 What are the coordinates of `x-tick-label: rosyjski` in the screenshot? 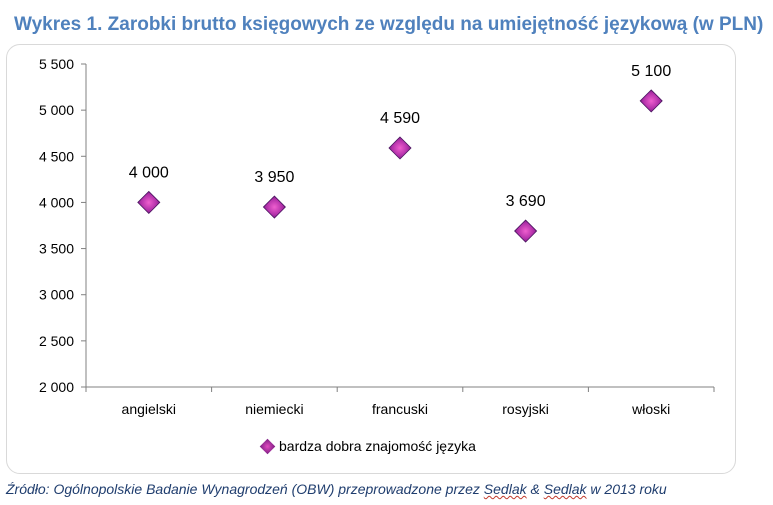 It's located at (525, 409).